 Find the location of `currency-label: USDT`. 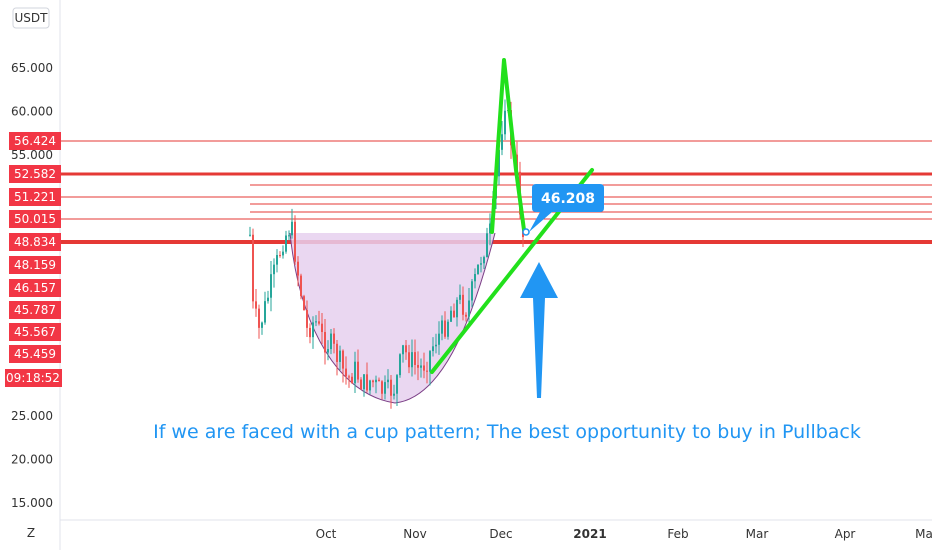

currency-label: USDT is located at coordinates (32, 18).